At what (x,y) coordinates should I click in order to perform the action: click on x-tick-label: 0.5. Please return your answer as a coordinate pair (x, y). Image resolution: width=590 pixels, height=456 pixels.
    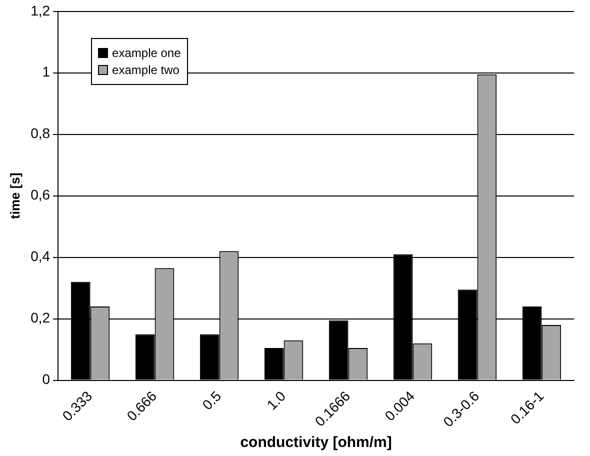
    Looking at the image, I should click on (211, 400).